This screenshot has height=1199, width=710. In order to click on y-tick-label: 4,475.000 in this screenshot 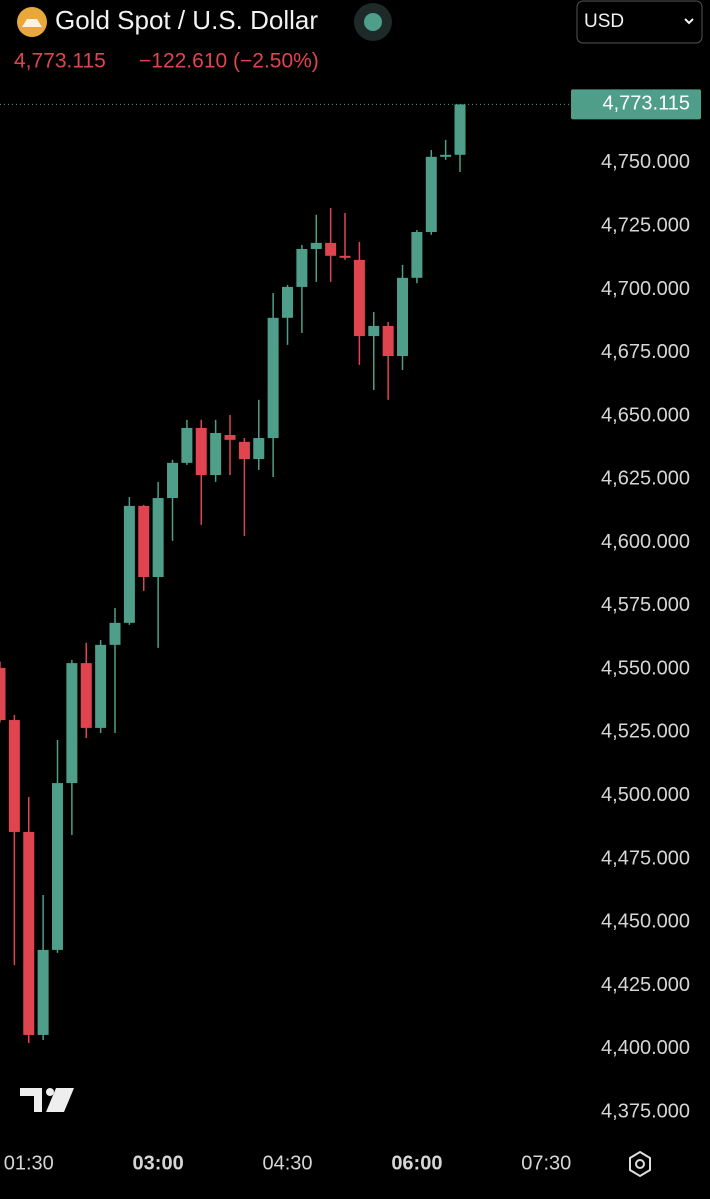, I will do `click(645, 858)`.